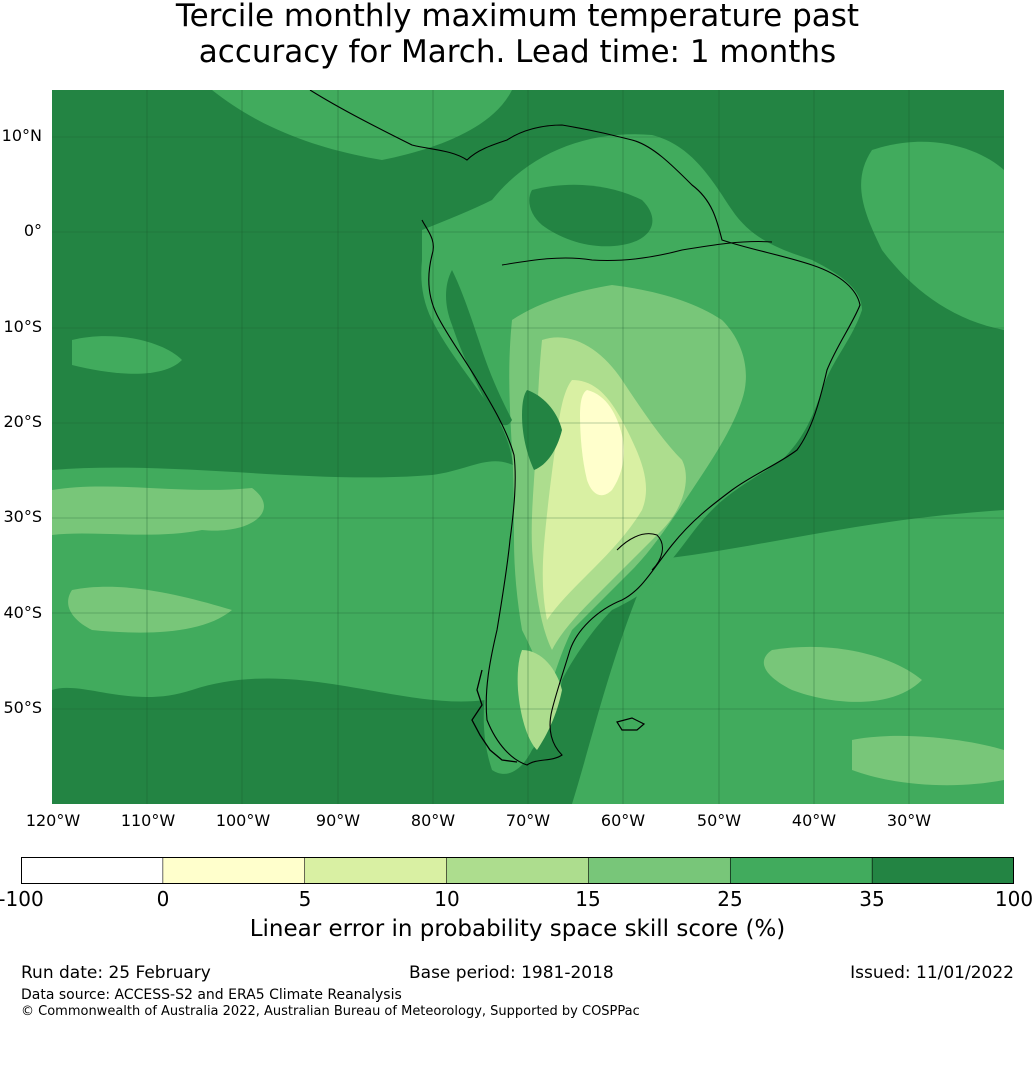 The width and height of the screenshot is (1035, 1065). What do you see at coordinates (305, 899) in the screenshot?
I see `colorbar-tick-5: 5` at bounding box center [305, 899].